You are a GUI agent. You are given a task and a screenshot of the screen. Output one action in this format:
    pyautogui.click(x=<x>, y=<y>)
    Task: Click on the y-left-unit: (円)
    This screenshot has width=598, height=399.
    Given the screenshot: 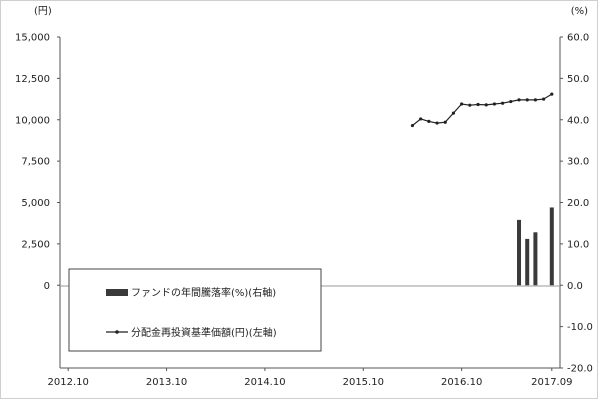 What is the action you would take?
    pyautogui.click(x=43, y=11)
    